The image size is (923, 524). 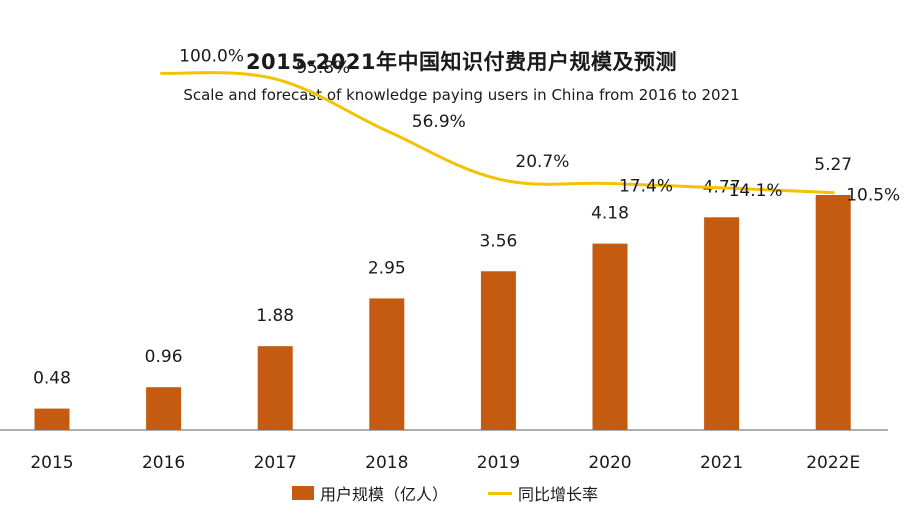 What do you see at coordinates (873, 196) in the screenshot?
I see `growth-label-2022E: 10.5%` at bounding box center [873, 196].